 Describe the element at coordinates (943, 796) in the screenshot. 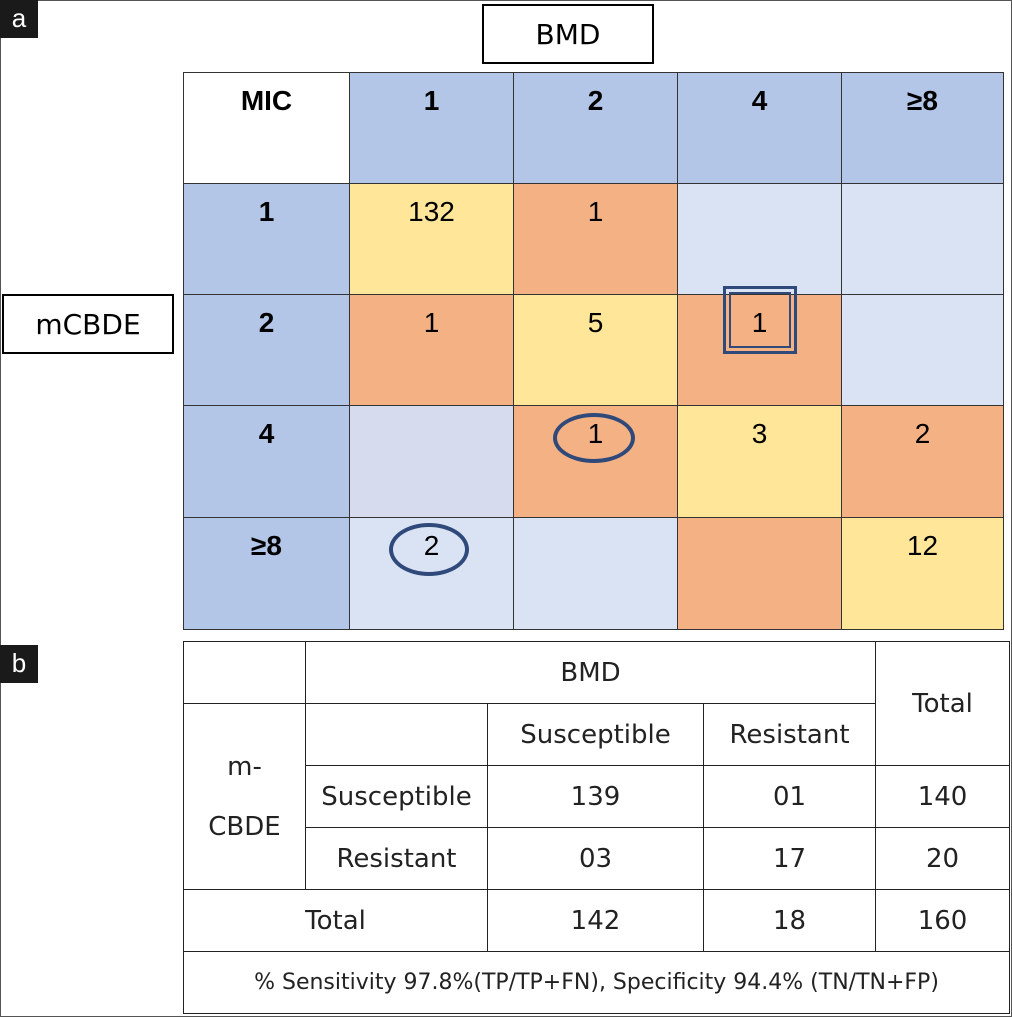

I see `table-cell: 140` at that location.